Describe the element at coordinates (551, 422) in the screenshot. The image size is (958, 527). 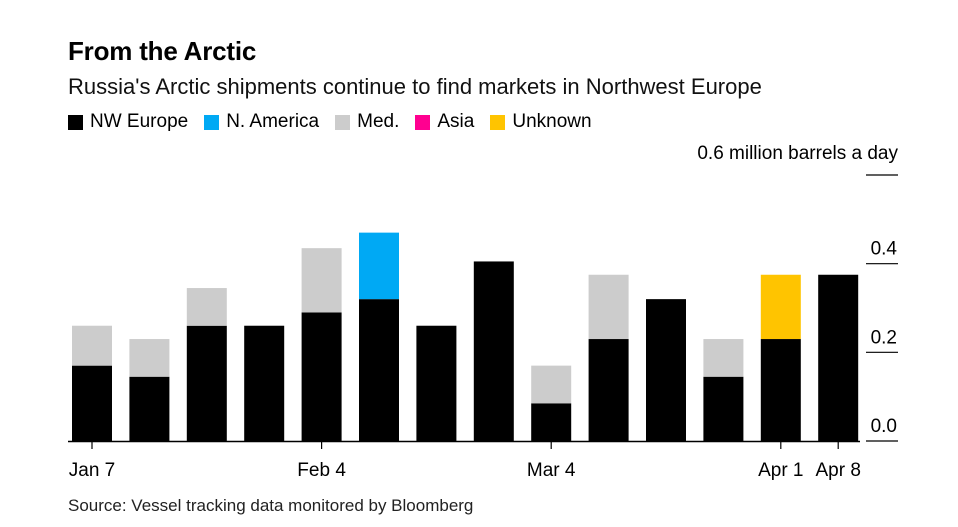
I see `bar-mar-4-nw-europe` at that location.